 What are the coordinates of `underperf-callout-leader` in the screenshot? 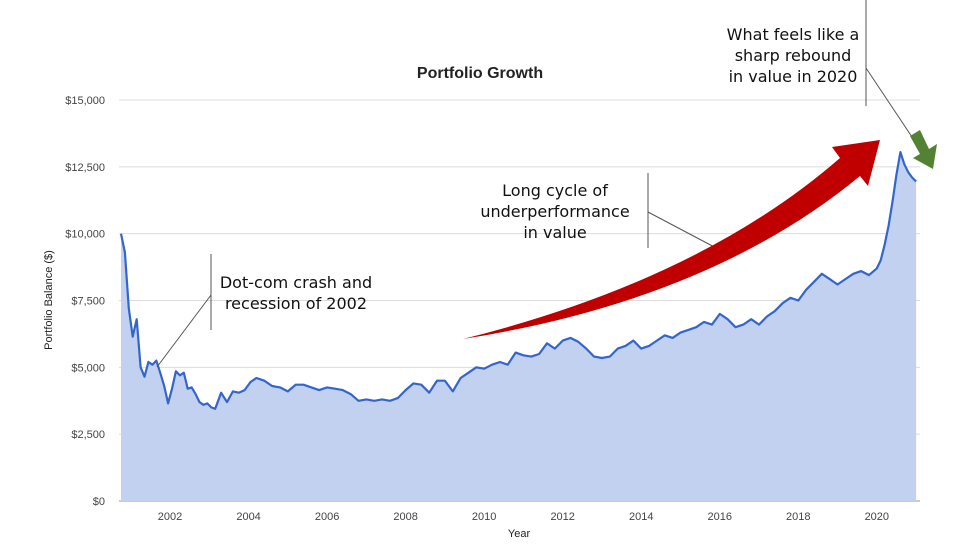 It's located at (684, 231).